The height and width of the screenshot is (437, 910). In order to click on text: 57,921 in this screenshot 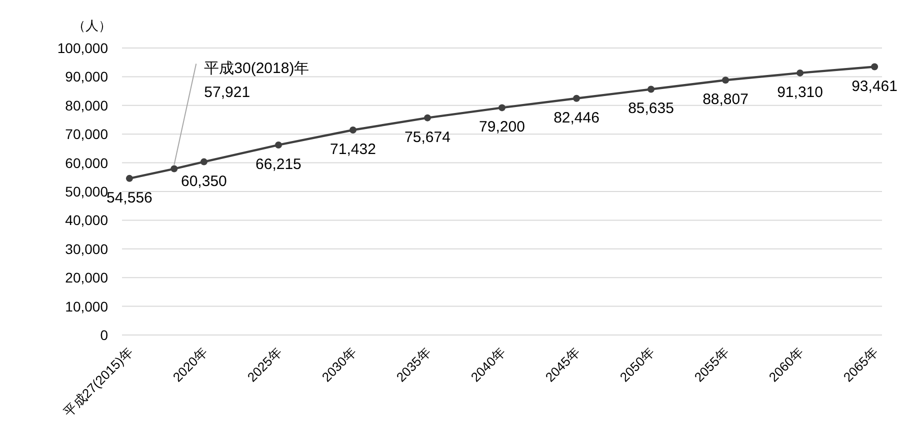, I will do `click(227, 92)`.